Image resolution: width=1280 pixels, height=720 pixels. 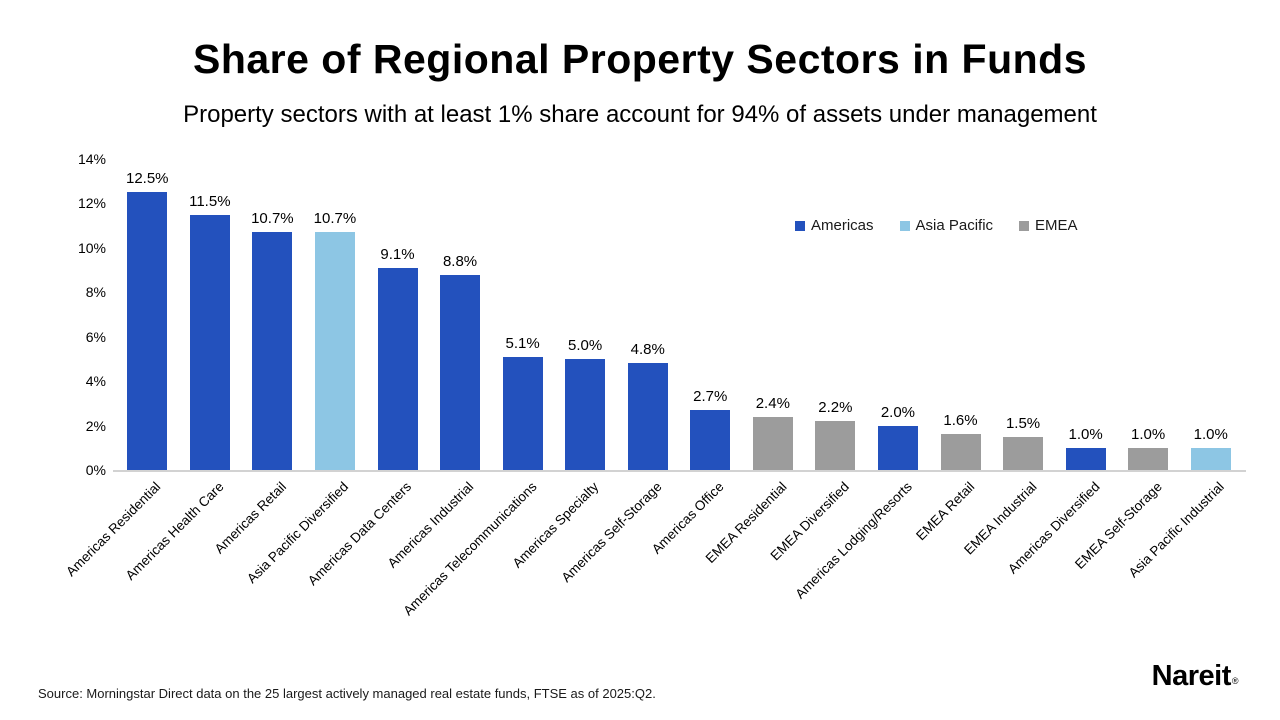 What do you see at coordinates (1210, 434) in the screenshot?
I see `value-label-asia-pacific-industrial: 1.0%` at bounding box center [1210, 434].